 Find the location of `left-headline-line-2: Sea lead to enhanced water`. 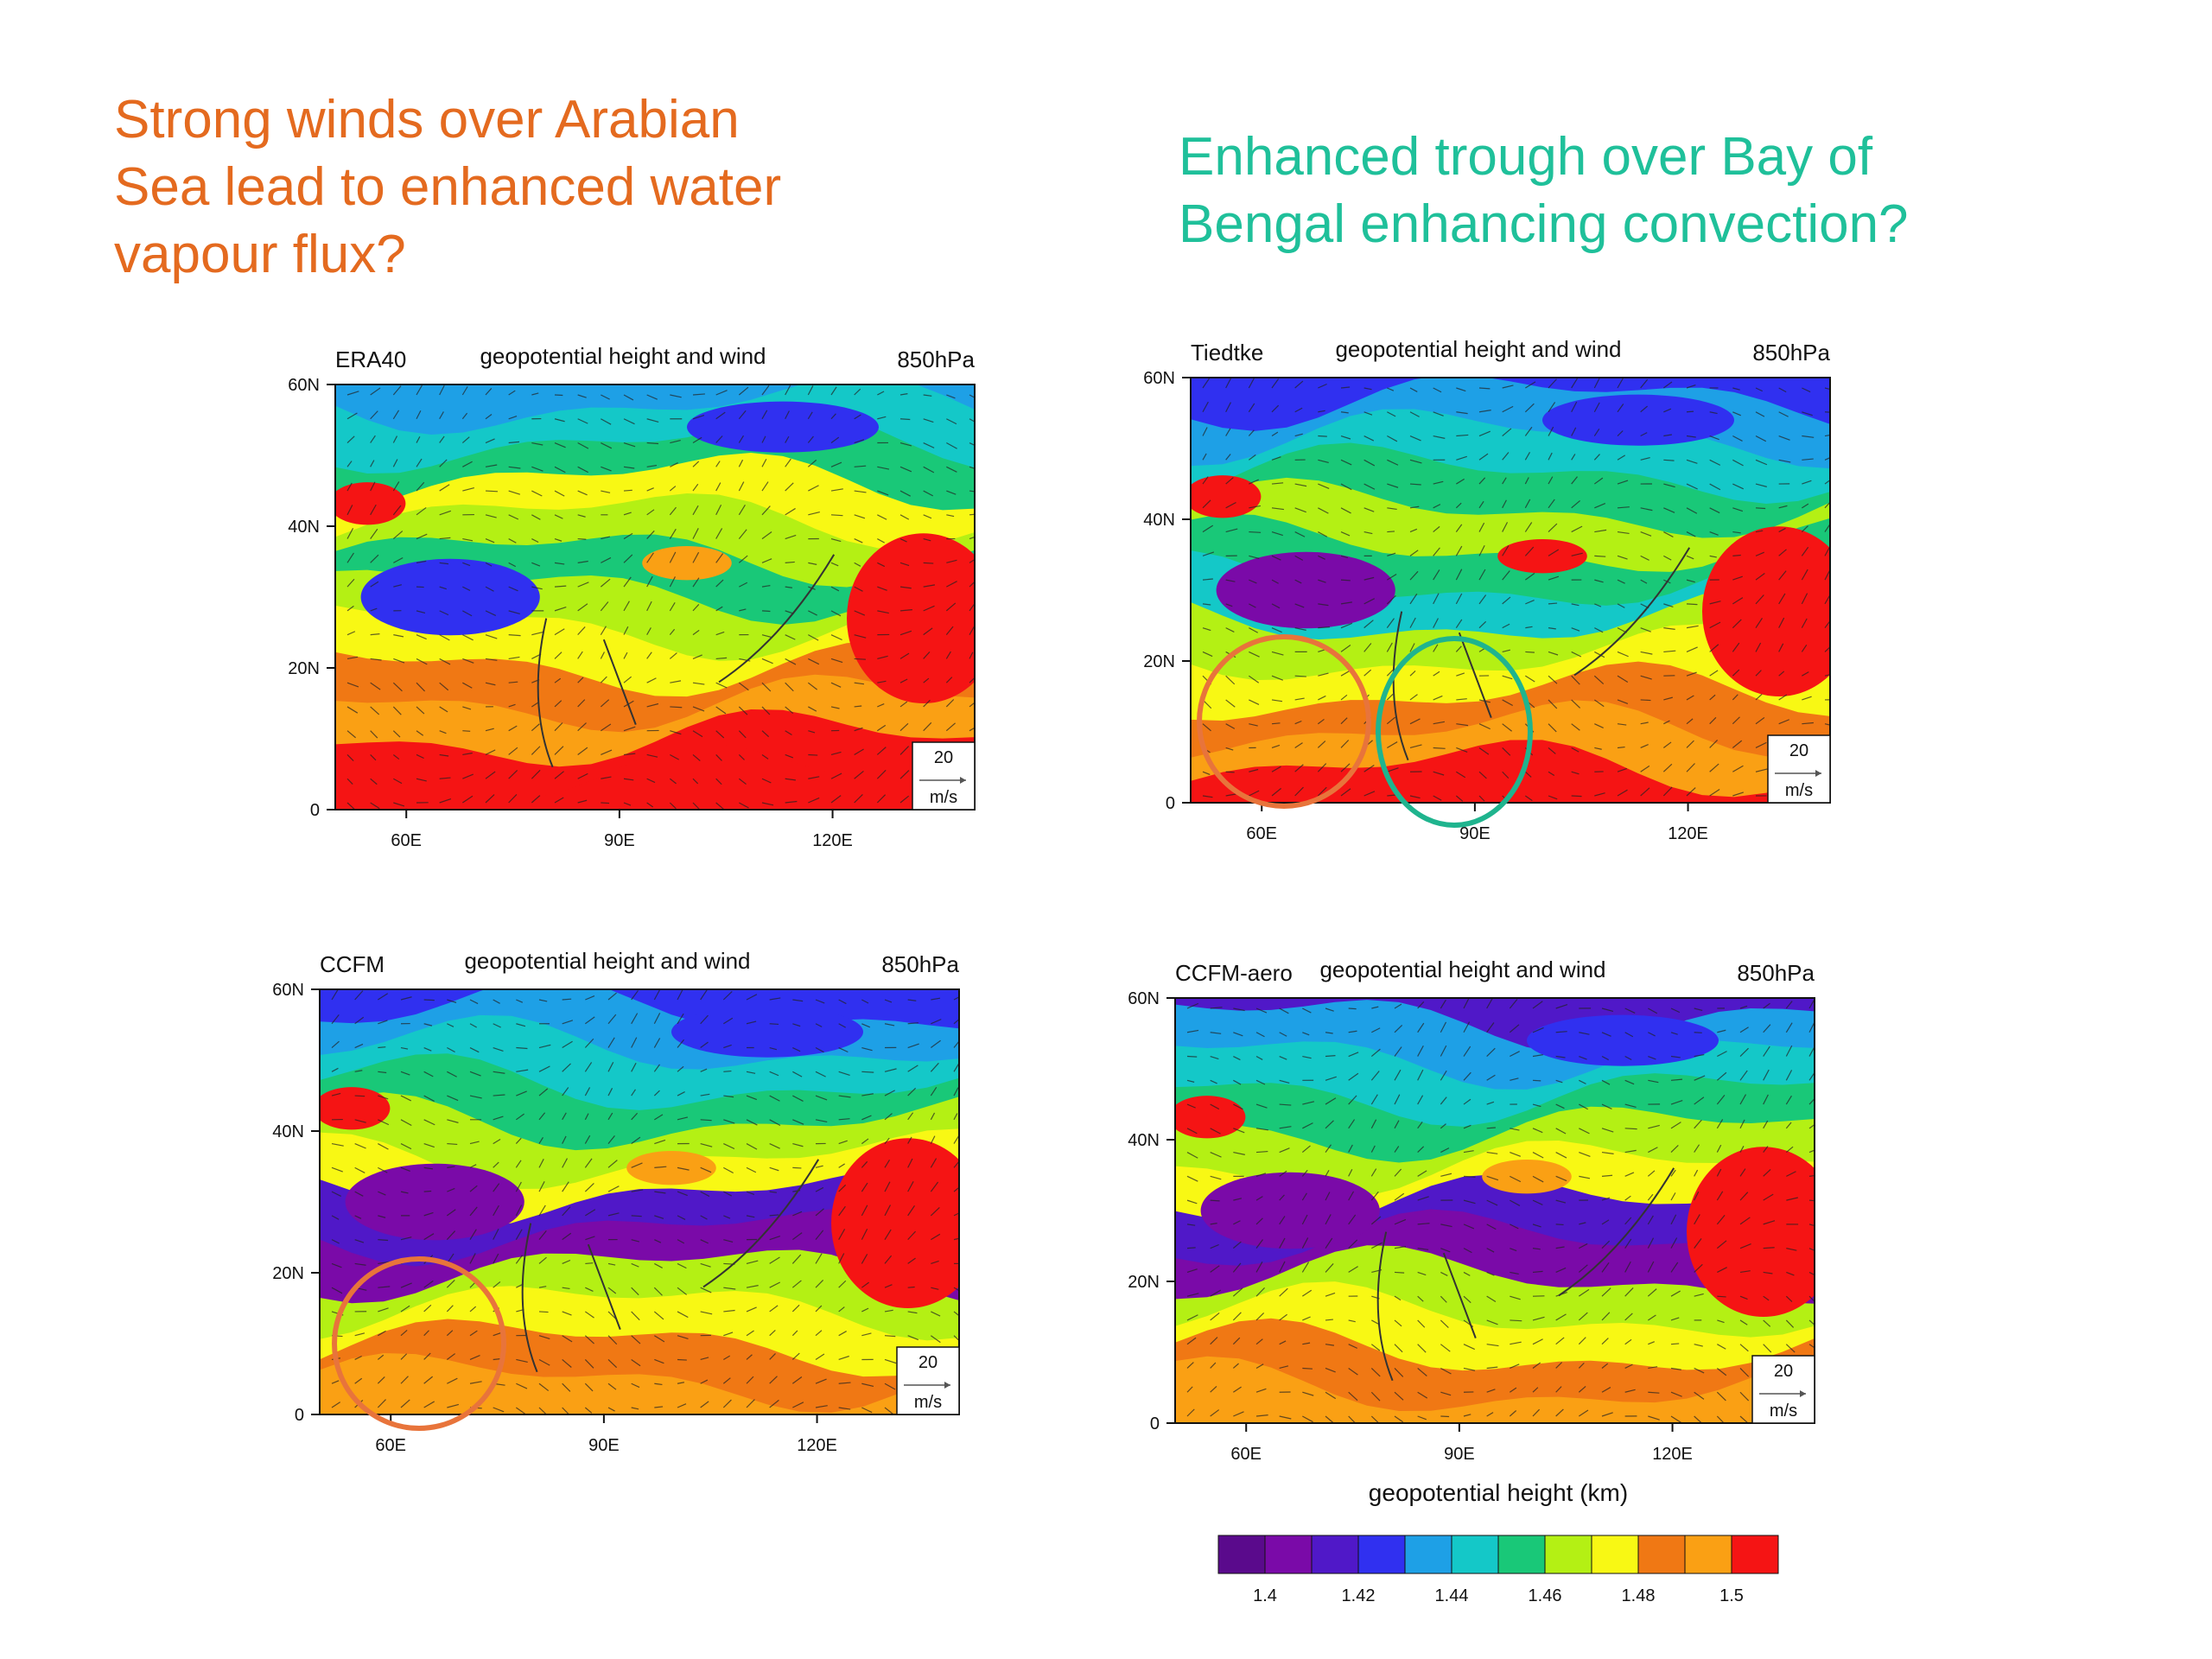

left-headline-line-2: Sea lead to enhanced water is located at coordinates (448, 187).